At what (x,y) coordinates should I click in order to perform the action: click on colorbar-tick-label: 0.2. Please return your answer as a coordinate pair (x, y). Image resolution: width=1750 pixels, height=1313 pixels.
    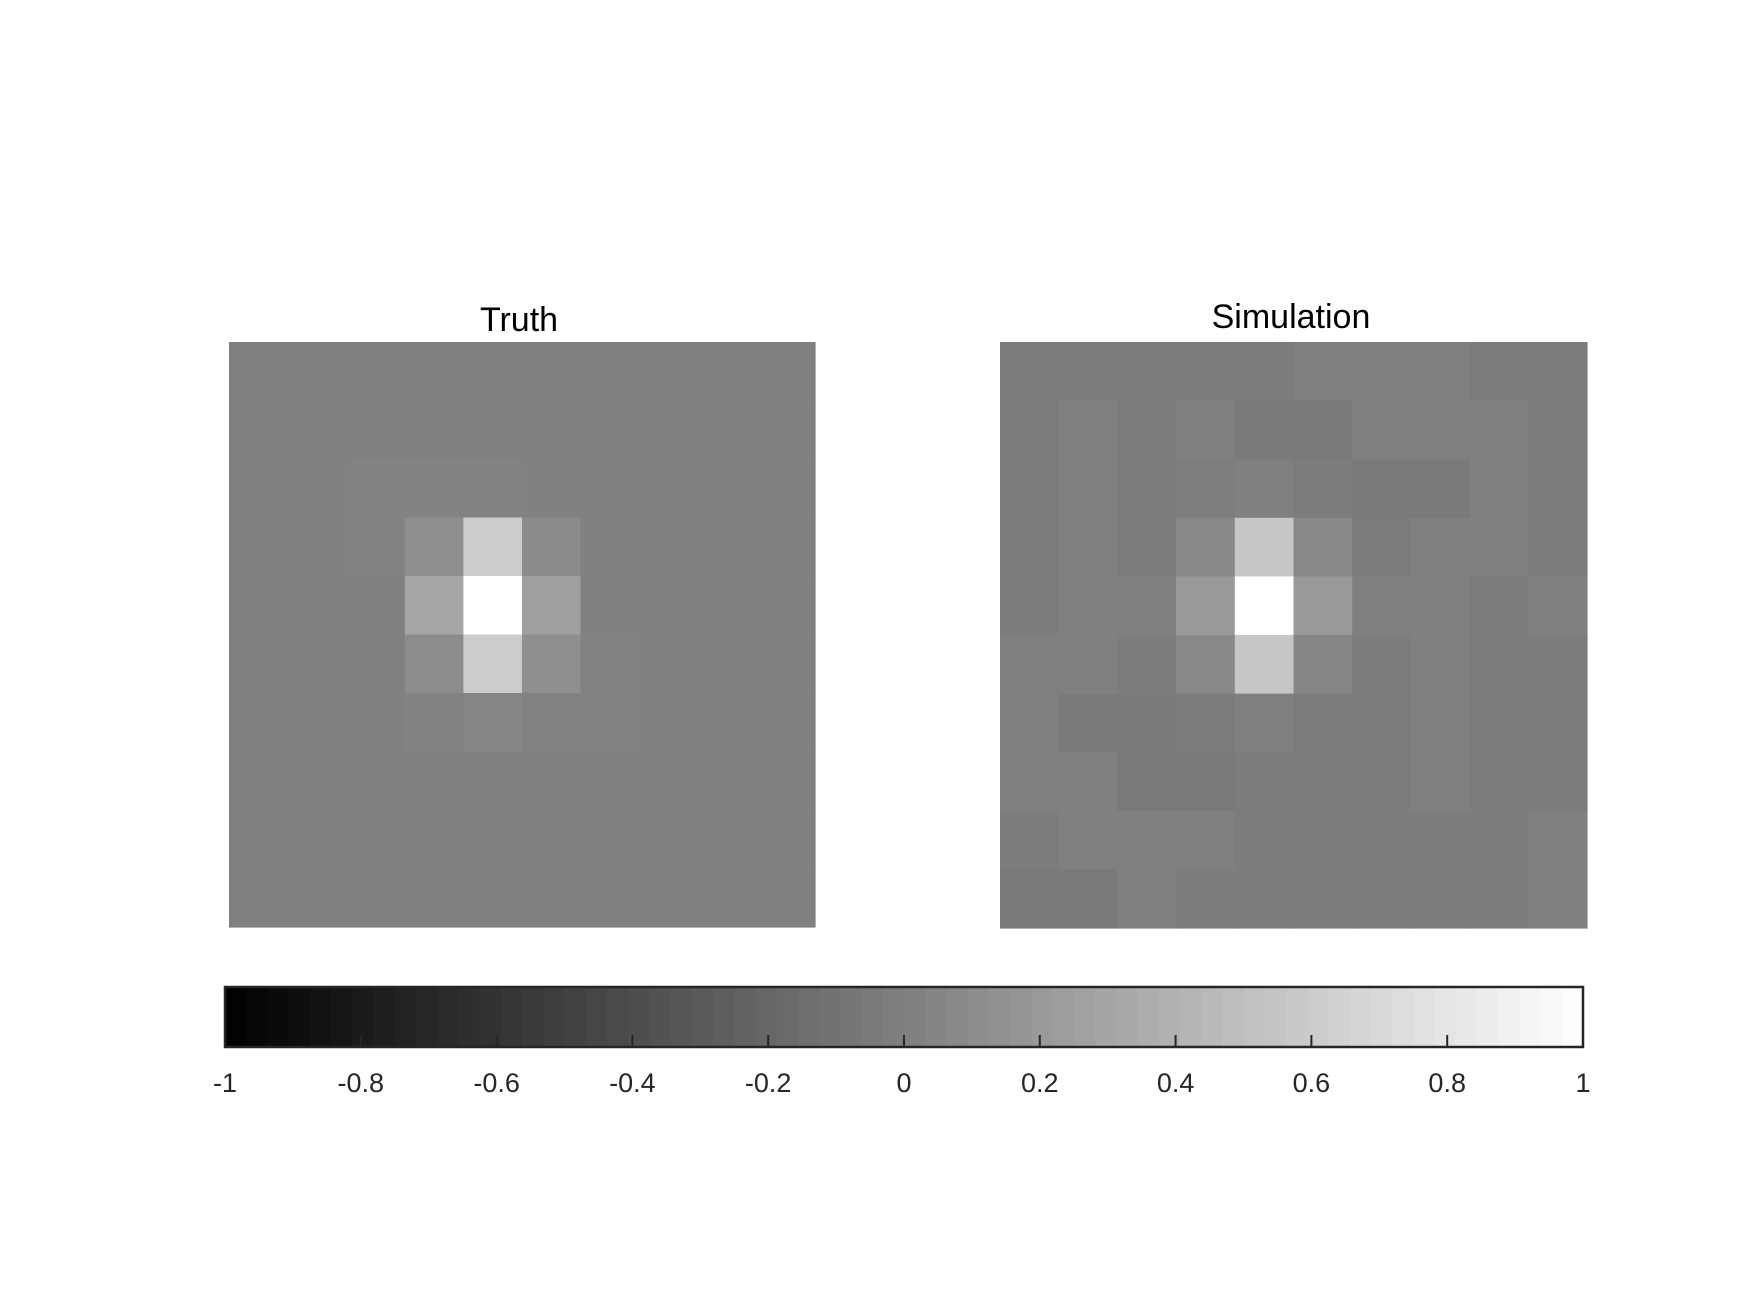
    Looking at the image, I should click on (1040, 1083).